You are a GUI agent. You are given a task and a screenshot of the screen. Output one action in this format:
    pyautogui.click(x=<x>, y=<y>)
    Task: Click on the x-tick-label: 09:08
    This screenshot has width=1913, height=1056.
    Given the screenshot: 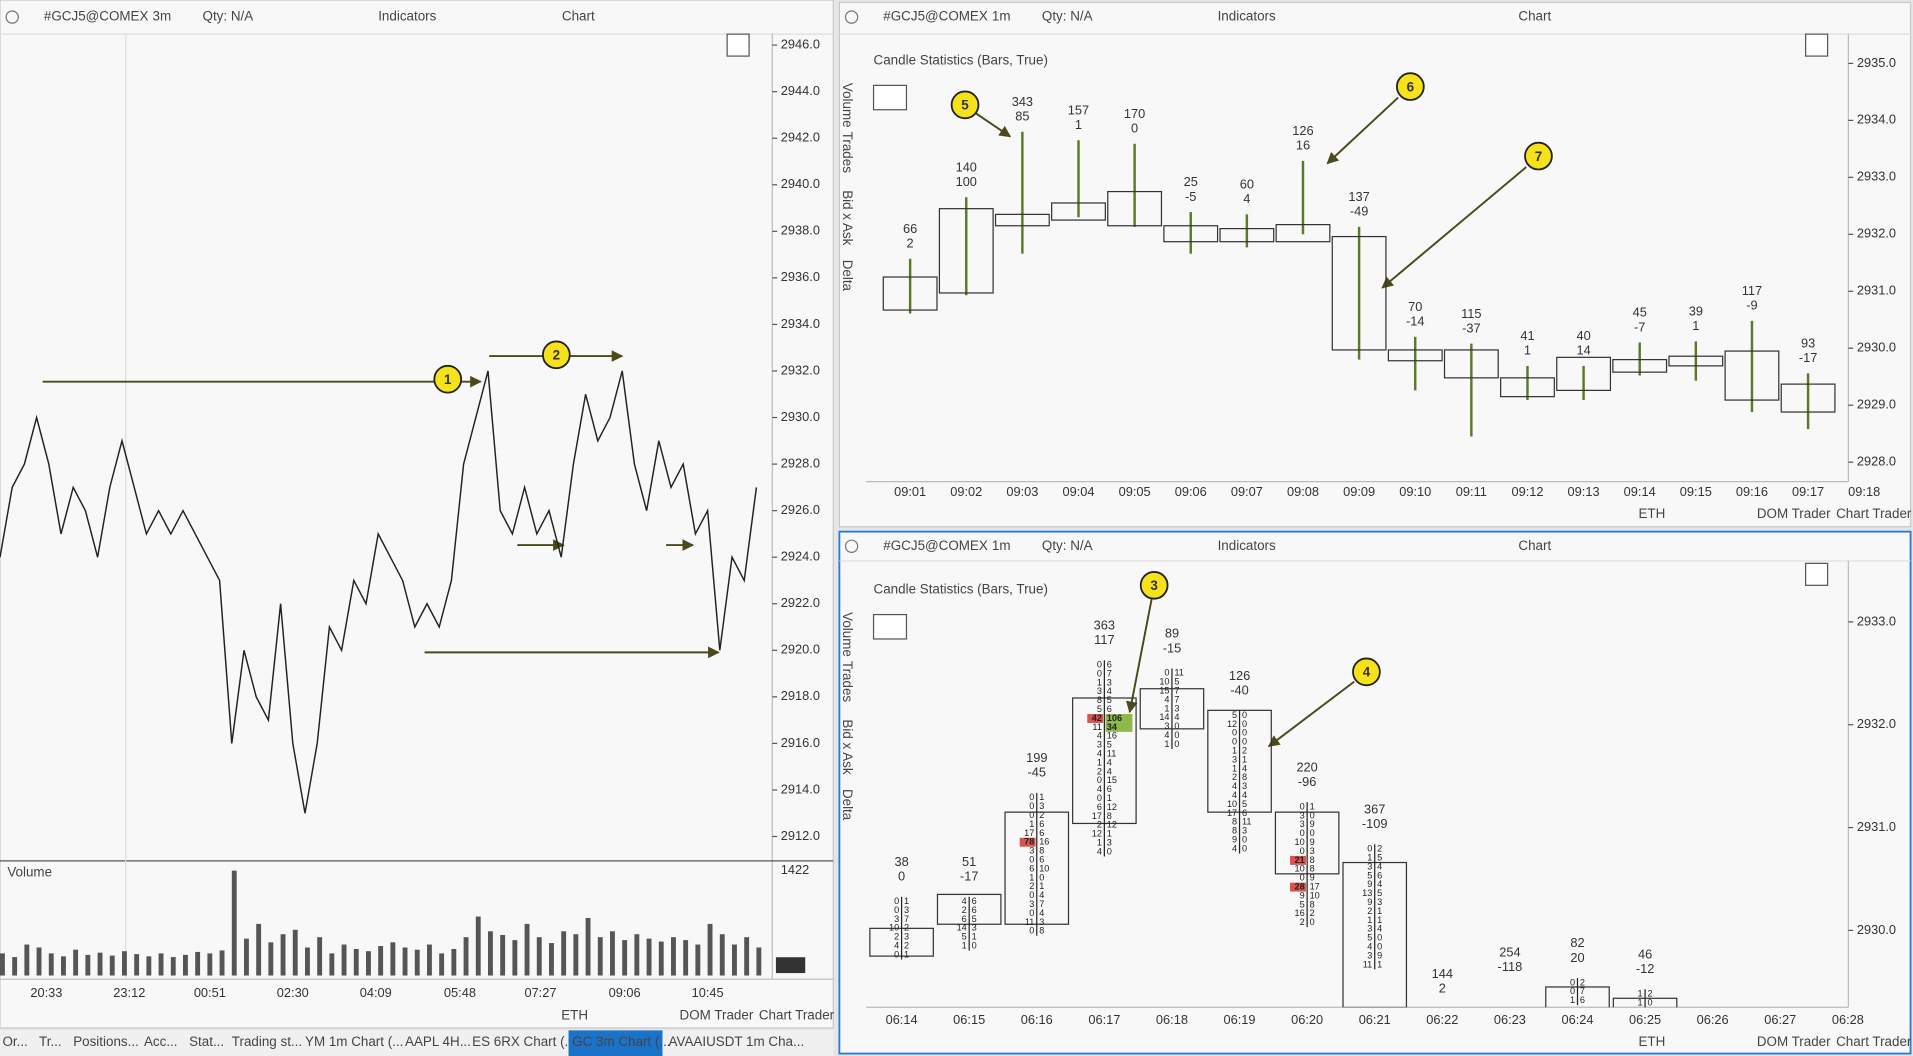 What is the action you would take?
    pyautogui.click(x=1303, y=491)
    